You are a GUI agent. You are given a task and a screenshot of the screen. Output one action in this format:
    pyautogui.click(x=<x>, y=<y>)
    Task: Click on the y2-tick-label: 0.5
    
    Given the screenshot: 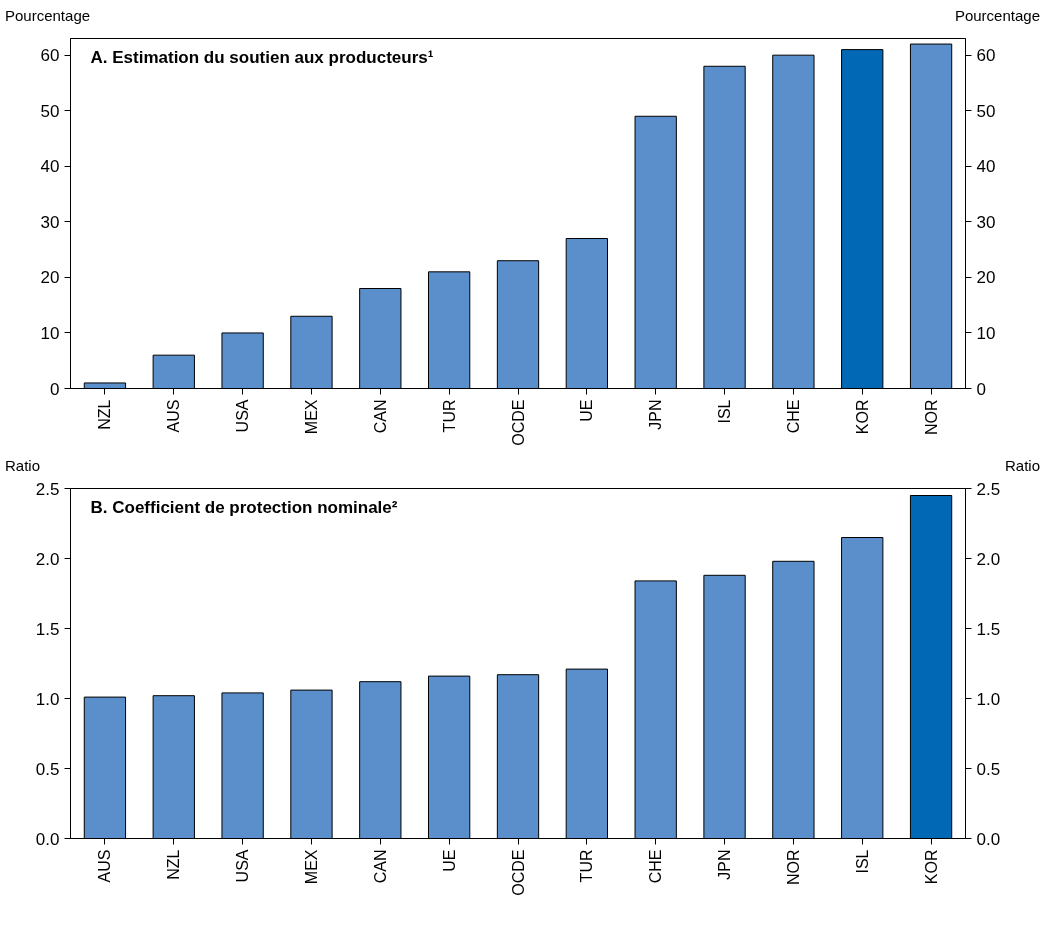 What is the action you would take?
    pyautogui.click(x=988, y=769)
    